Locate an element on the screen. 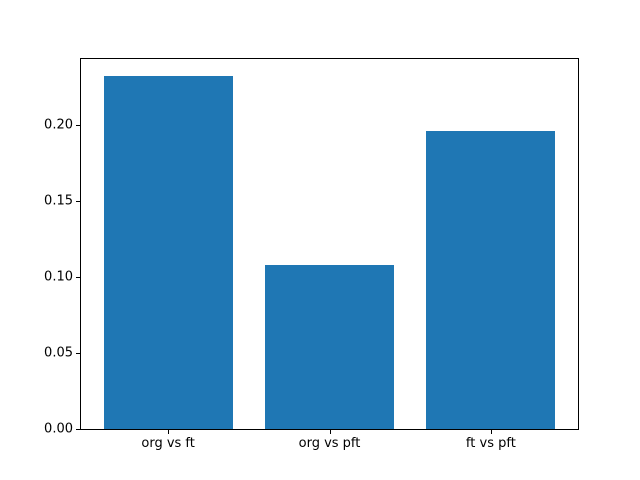 This screenshot has height=480, width=640. y-tick-label-0.10: 0.10 is located at coordinates (58, 277).